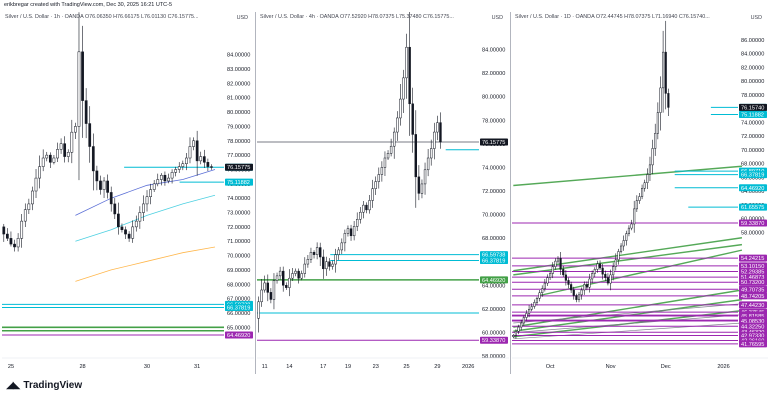 This screenshot has width=768, height=400. I want to click on last-price-tag, so click(753, 107).